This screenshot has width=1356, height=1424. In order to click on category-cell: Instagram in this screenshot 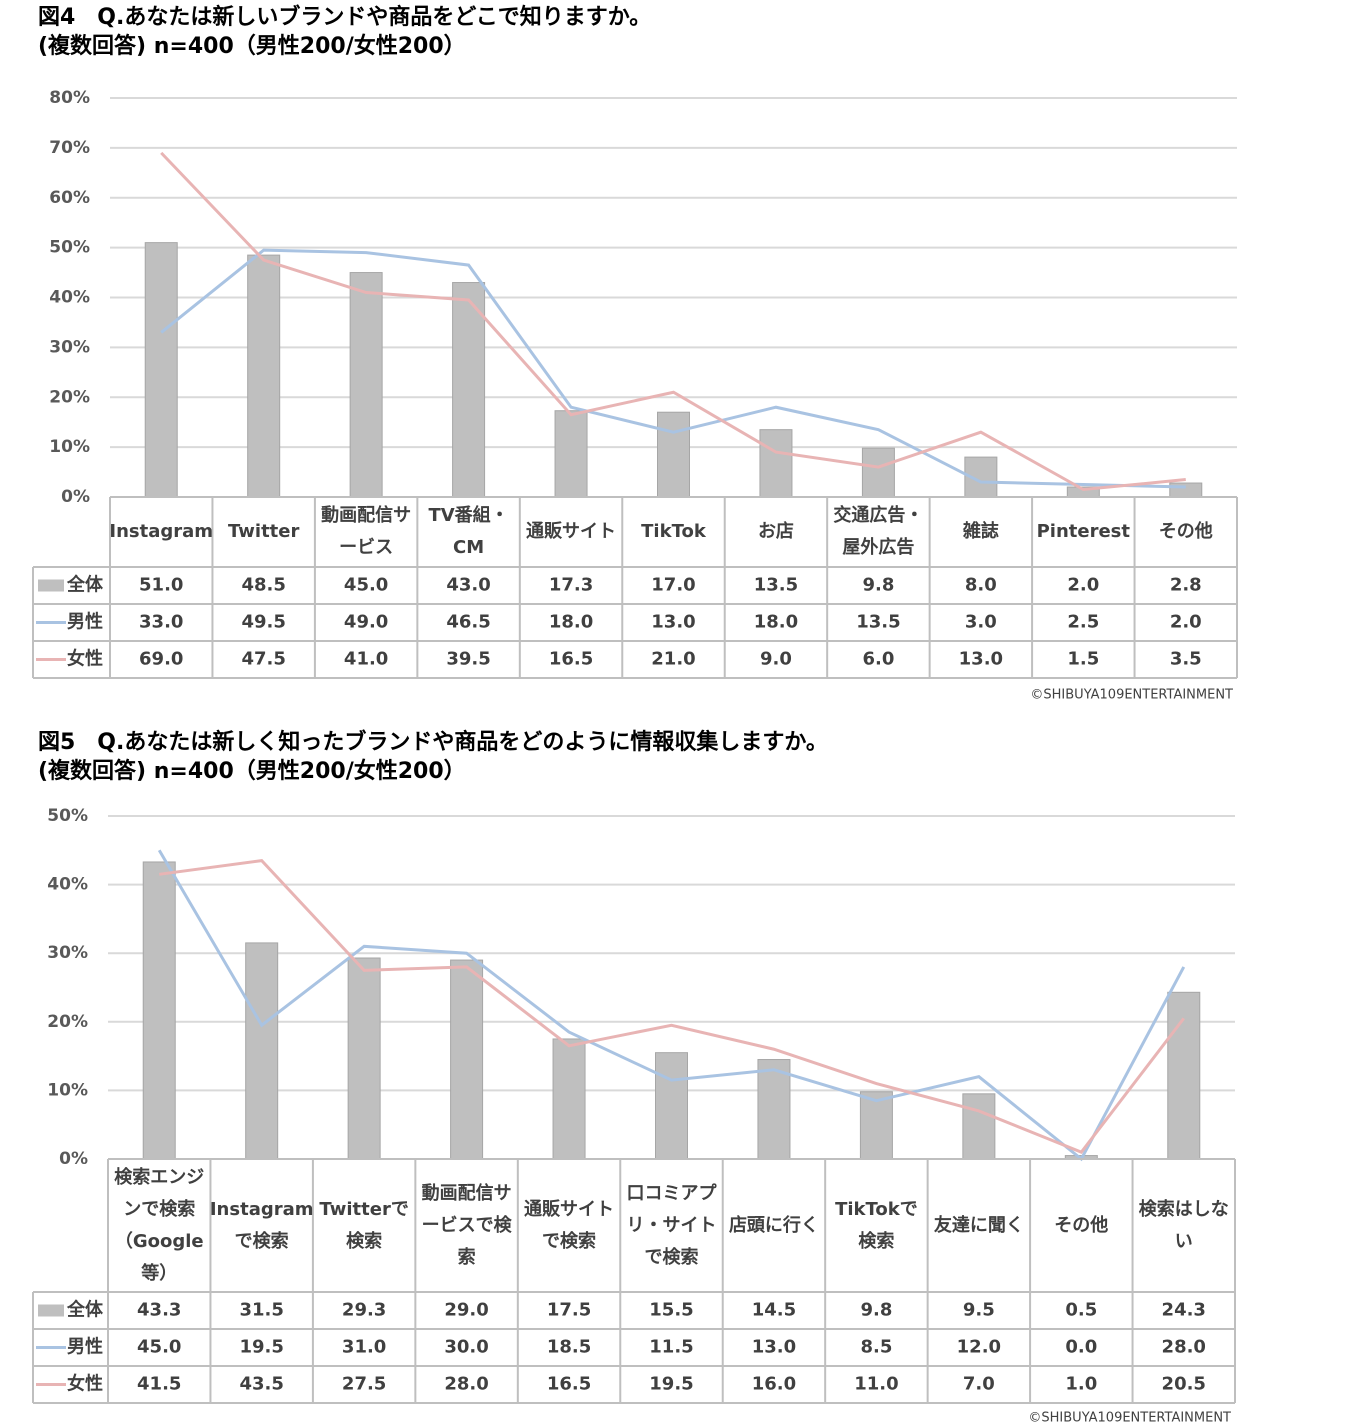, I will do `click(161, 531)`.